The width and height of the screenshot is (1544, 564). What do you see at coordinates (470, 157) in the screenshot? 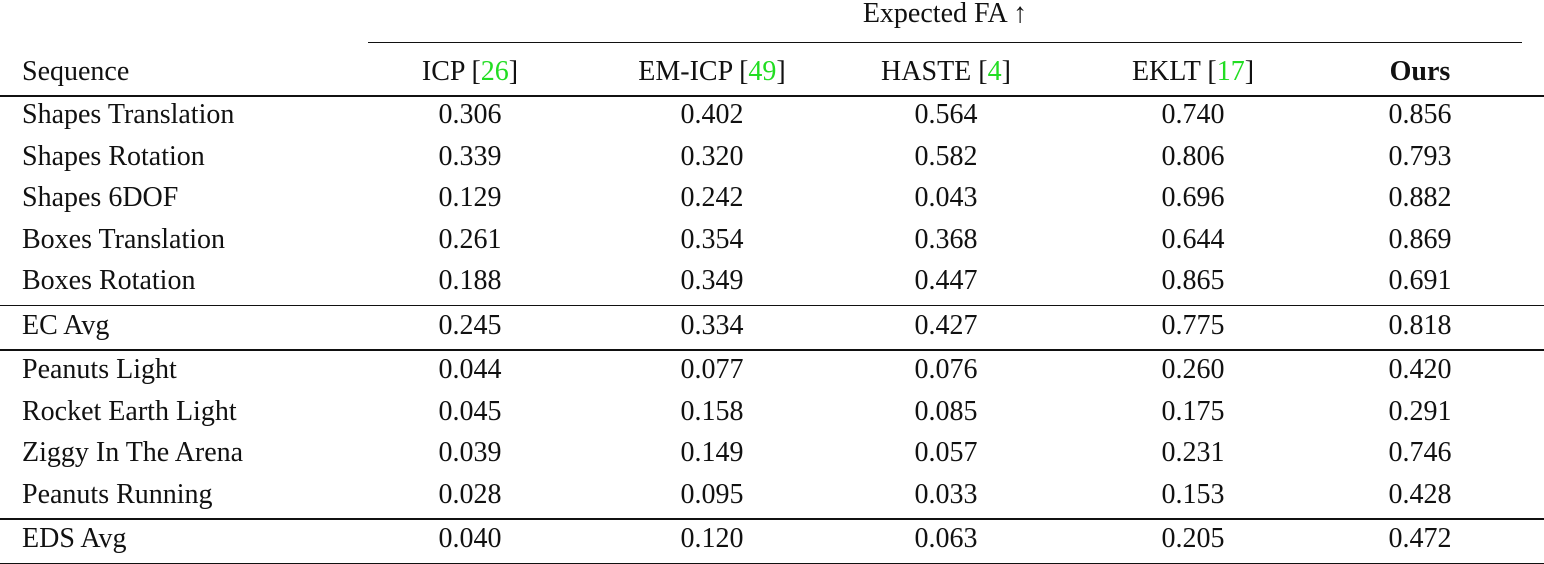
I see `table-cell-icp: 0.339` at bounding box center [470, 157].